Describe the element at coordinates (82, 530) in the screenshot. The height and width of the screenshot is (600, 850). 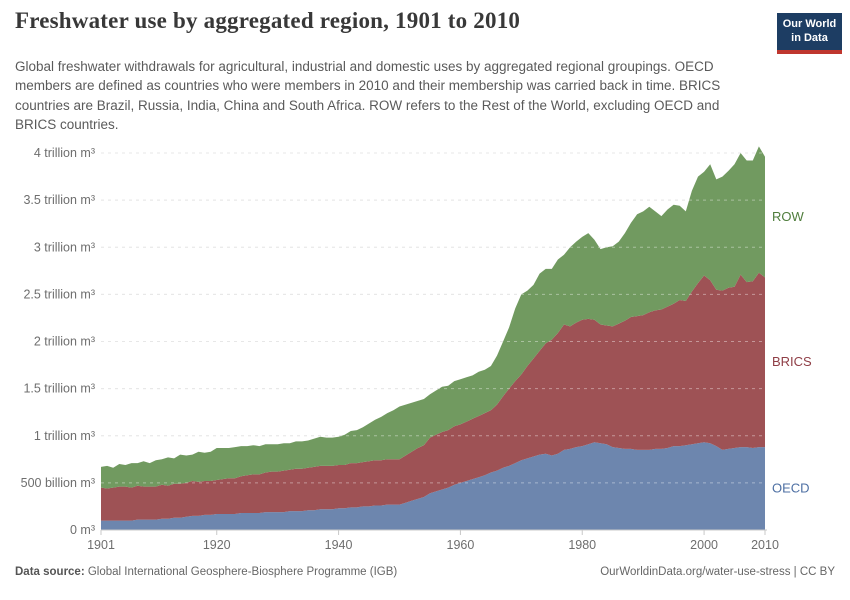
I see `y-tick-label: 0 m³` at that location.